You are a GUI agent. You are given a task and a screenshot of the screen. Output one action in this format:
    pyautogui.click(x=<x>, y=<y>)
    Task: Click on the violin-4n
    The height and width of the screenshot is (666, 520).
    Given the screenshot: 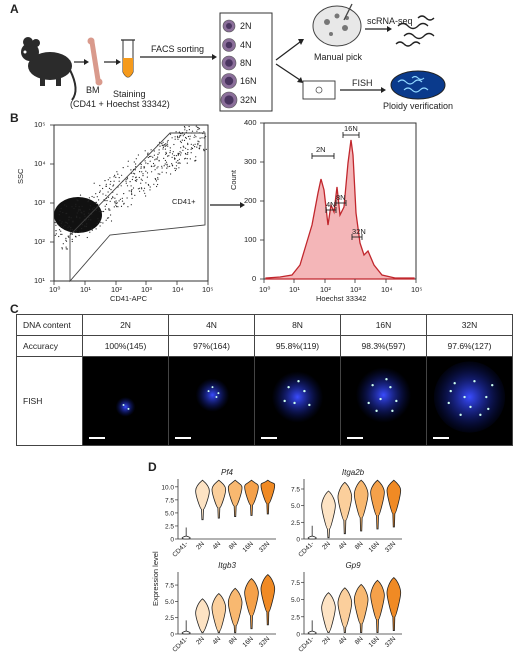 What is the action you would take?
    pyautogui.click(x=219, y=613)
    